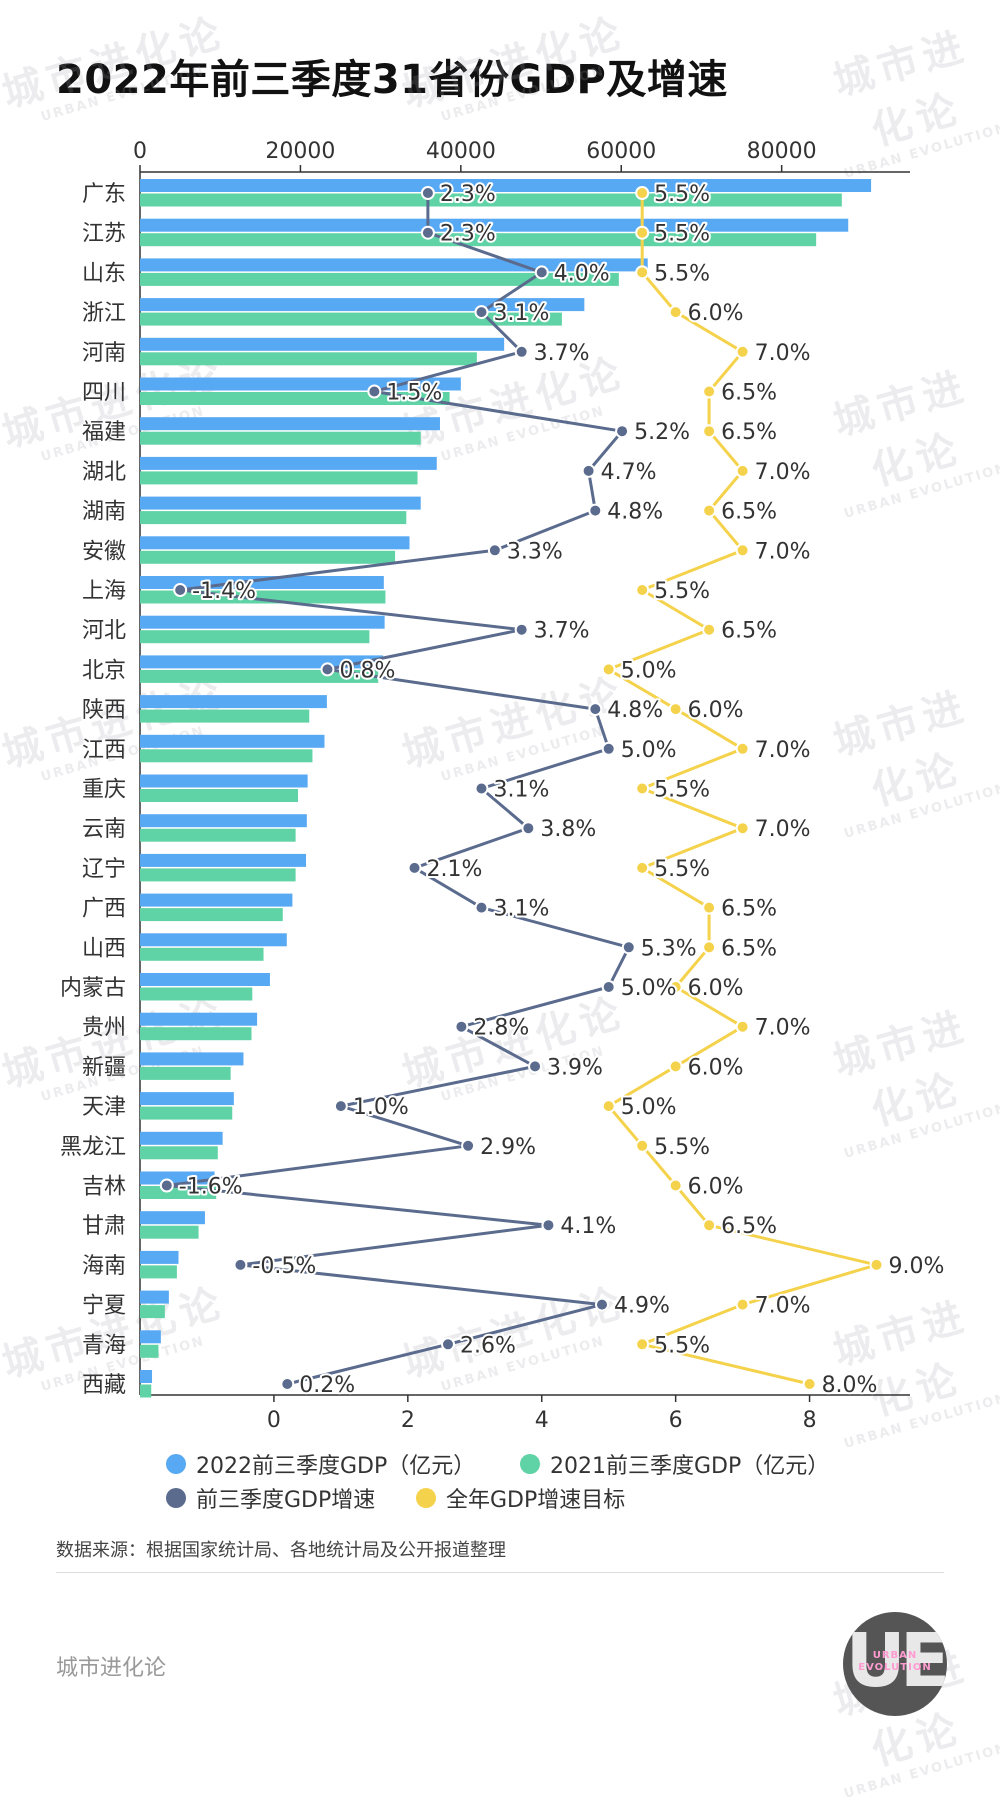 The height and width of the screenshot is (1803, 1000). What do you see at coordinates (461, 151) in the screenshot?
I see `top-axis-tick-label: 40000` at bounding box center [461, 151].